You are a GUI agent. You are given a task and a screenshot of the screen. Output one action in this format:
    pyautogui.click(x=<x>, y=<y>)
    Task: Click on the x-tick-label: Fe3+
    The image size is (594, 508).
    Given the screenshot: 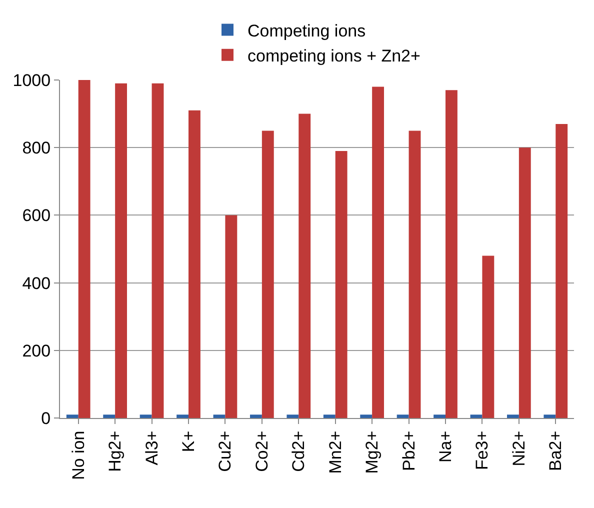 What is the action you would take?
    pyautogui.click(x=482, y=450)
    